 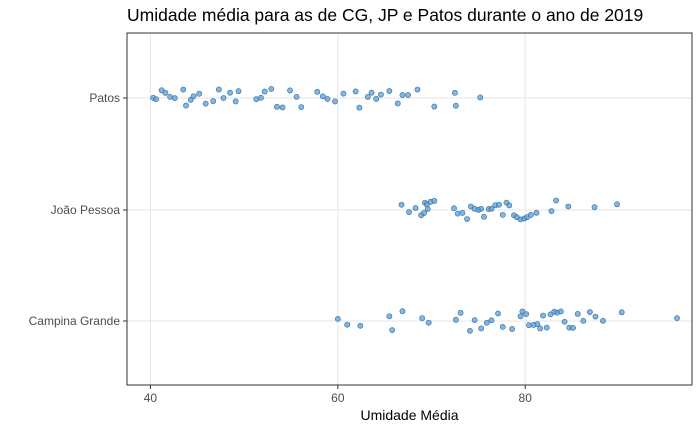 What do you see at coordinates (151, 398) in the screenshot?
I see `x-tick-label: 40` at bounding box center [151, 398].